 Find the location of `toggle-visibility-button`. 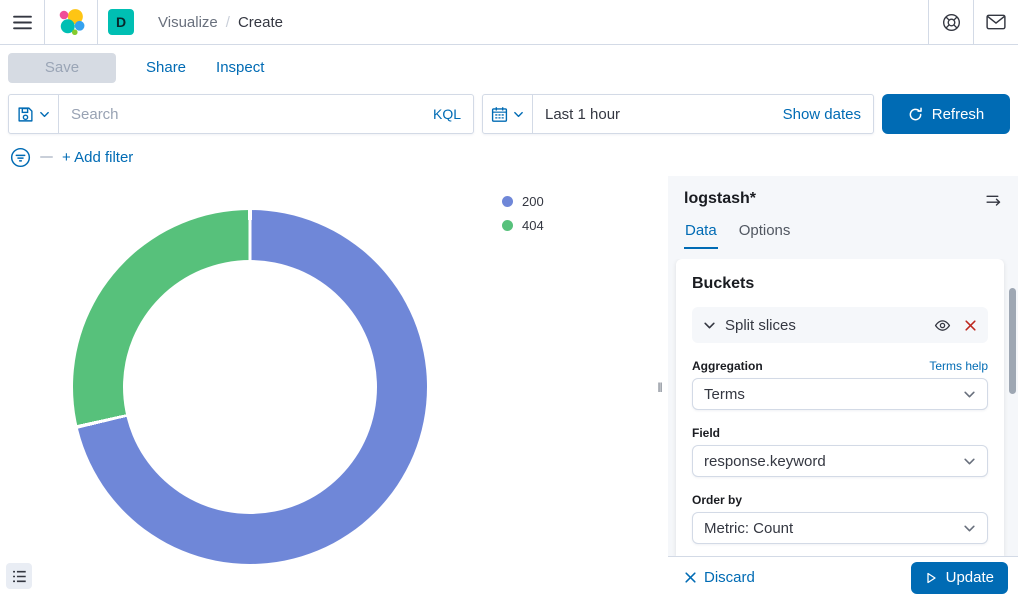

toggle-visibility-button is located at coordinates (942, 325).